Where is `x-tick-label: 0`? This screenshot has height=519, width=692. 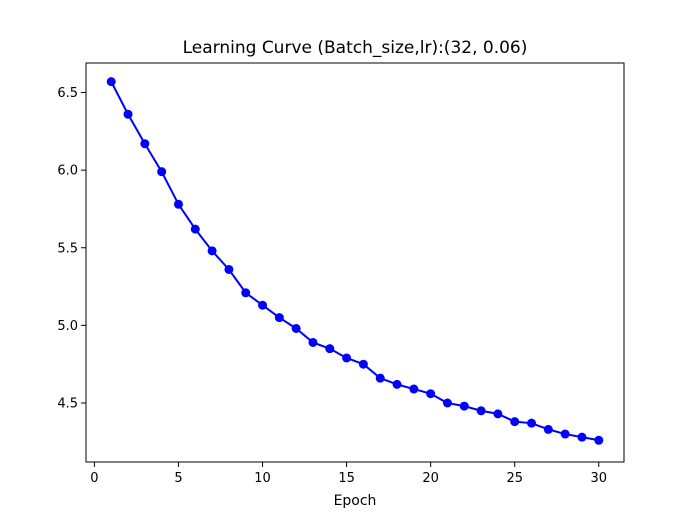 x-tick-label: 0 is located at coordinates (94, 478).